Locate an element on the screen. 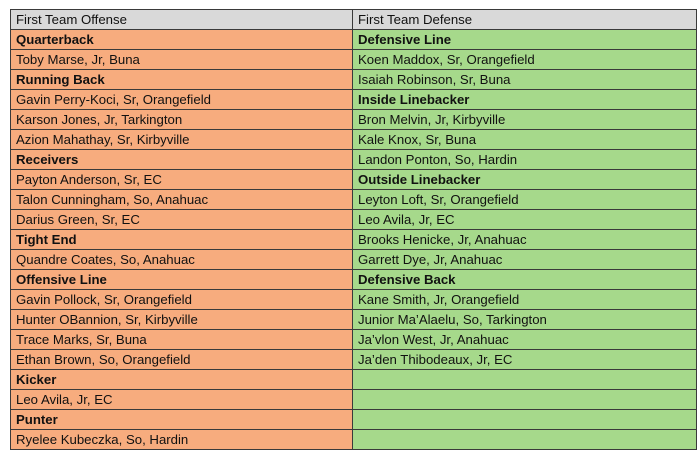 The image size is (700, 466). header-row: First Team Offense First Team Defense is located at coordinates (353, 19).